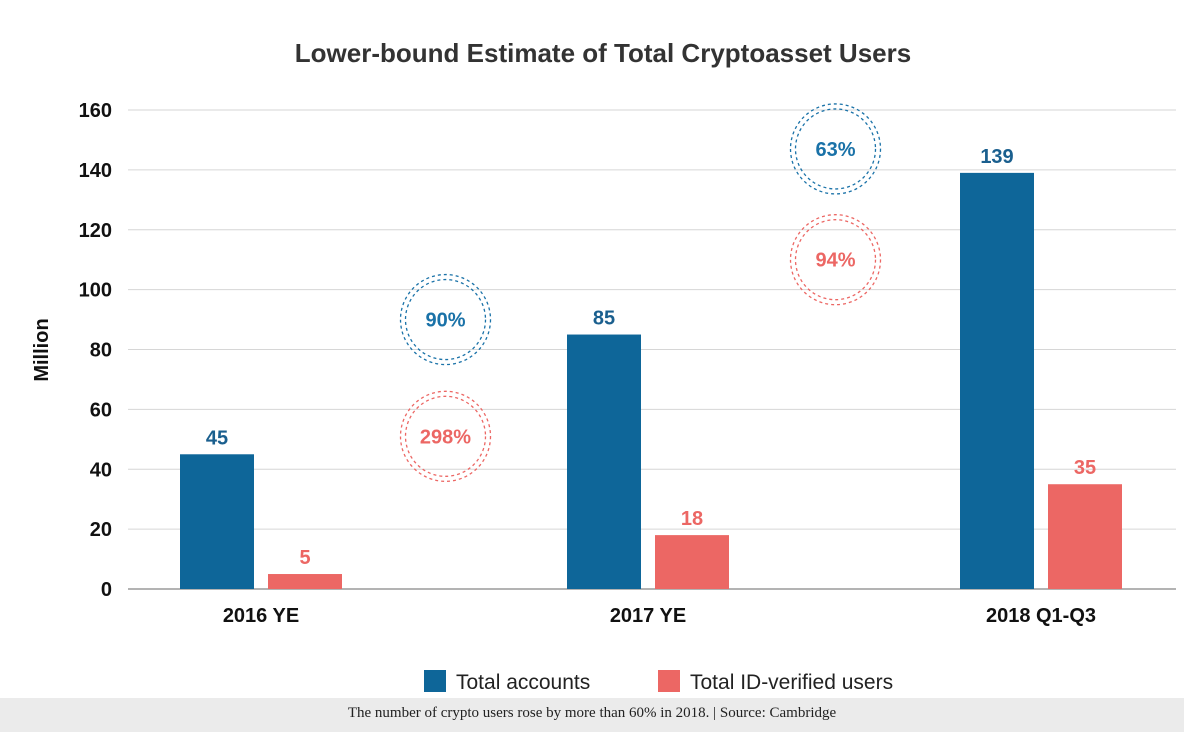  I want to click on y-tick-label: 140, so click(95, 171).